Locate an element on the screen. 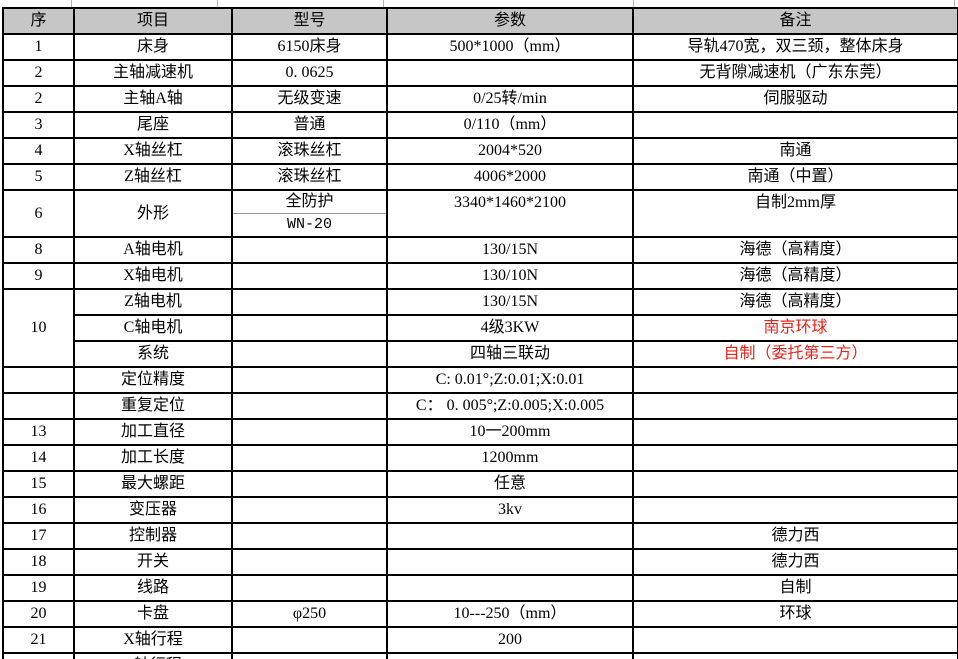  table-row: 5 Z轴丝杠 滚珠丝杠 4006*2000 南通（中置） is located at coordinates (480, 177).